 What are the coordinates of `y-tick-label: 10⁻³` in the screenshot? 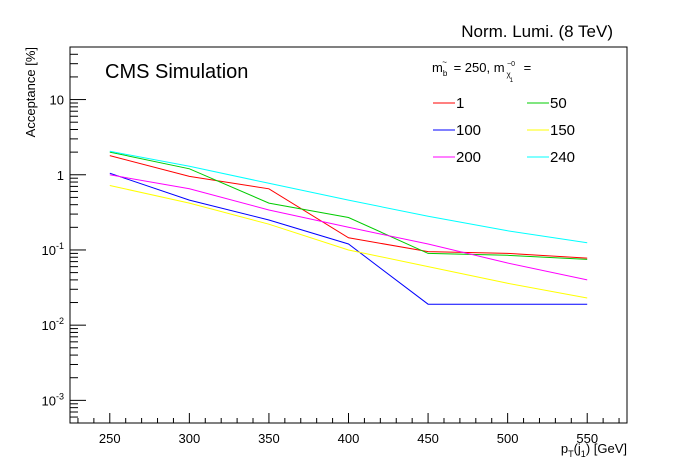 It's located at (53, 399).